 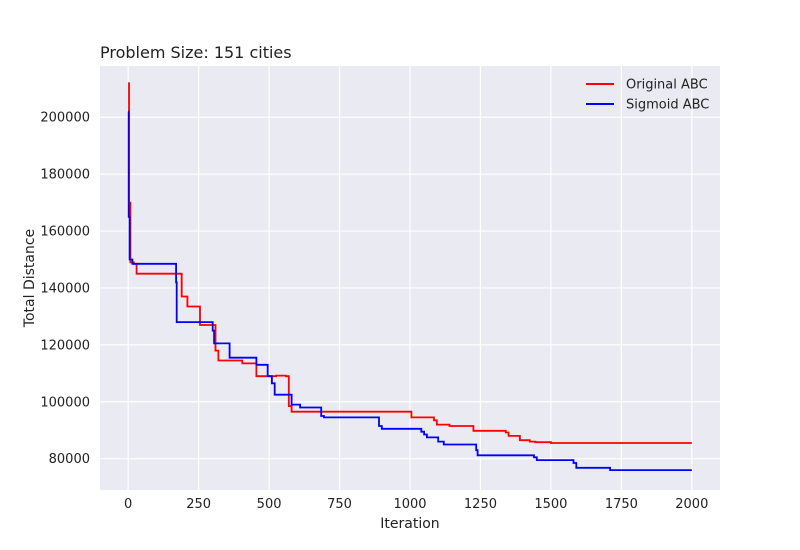 What do you see at coordinates (409, 524) in the screenshot?
I see `x-axis-label: Iteration` at bounding box center [409, 524].